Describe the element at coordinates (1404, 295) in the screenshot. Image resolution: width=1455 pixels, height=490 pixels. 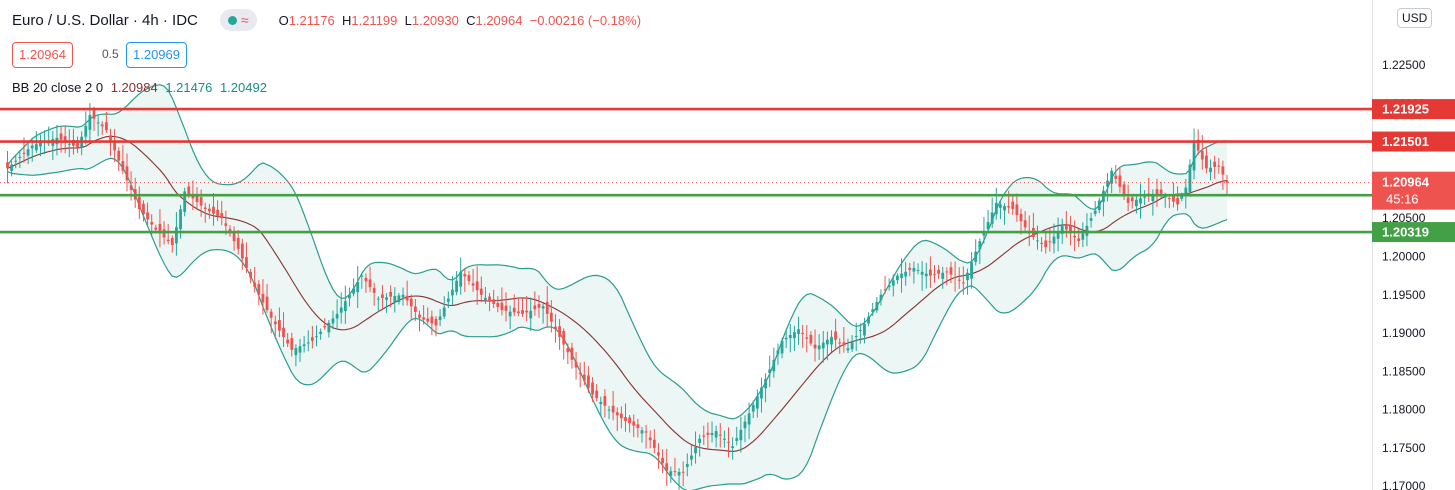
I see `price-tick-label: 1.19500` at that location.